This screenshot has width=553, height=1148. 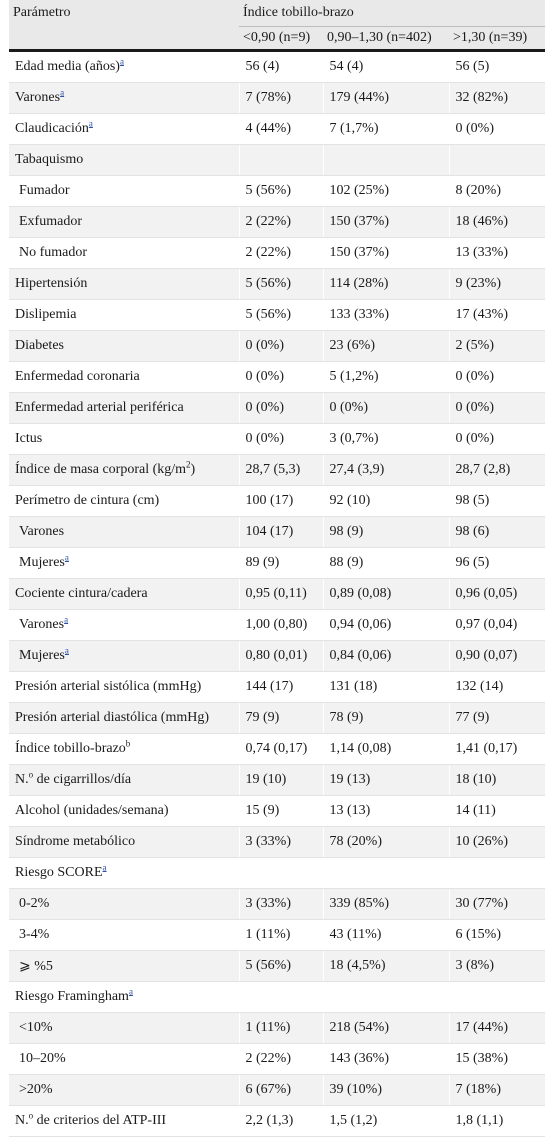 What do you see at coordinates (124, 346) in the screenshot?
I see `row-label-cell: Diabetes` at bounding box center [124, 346].